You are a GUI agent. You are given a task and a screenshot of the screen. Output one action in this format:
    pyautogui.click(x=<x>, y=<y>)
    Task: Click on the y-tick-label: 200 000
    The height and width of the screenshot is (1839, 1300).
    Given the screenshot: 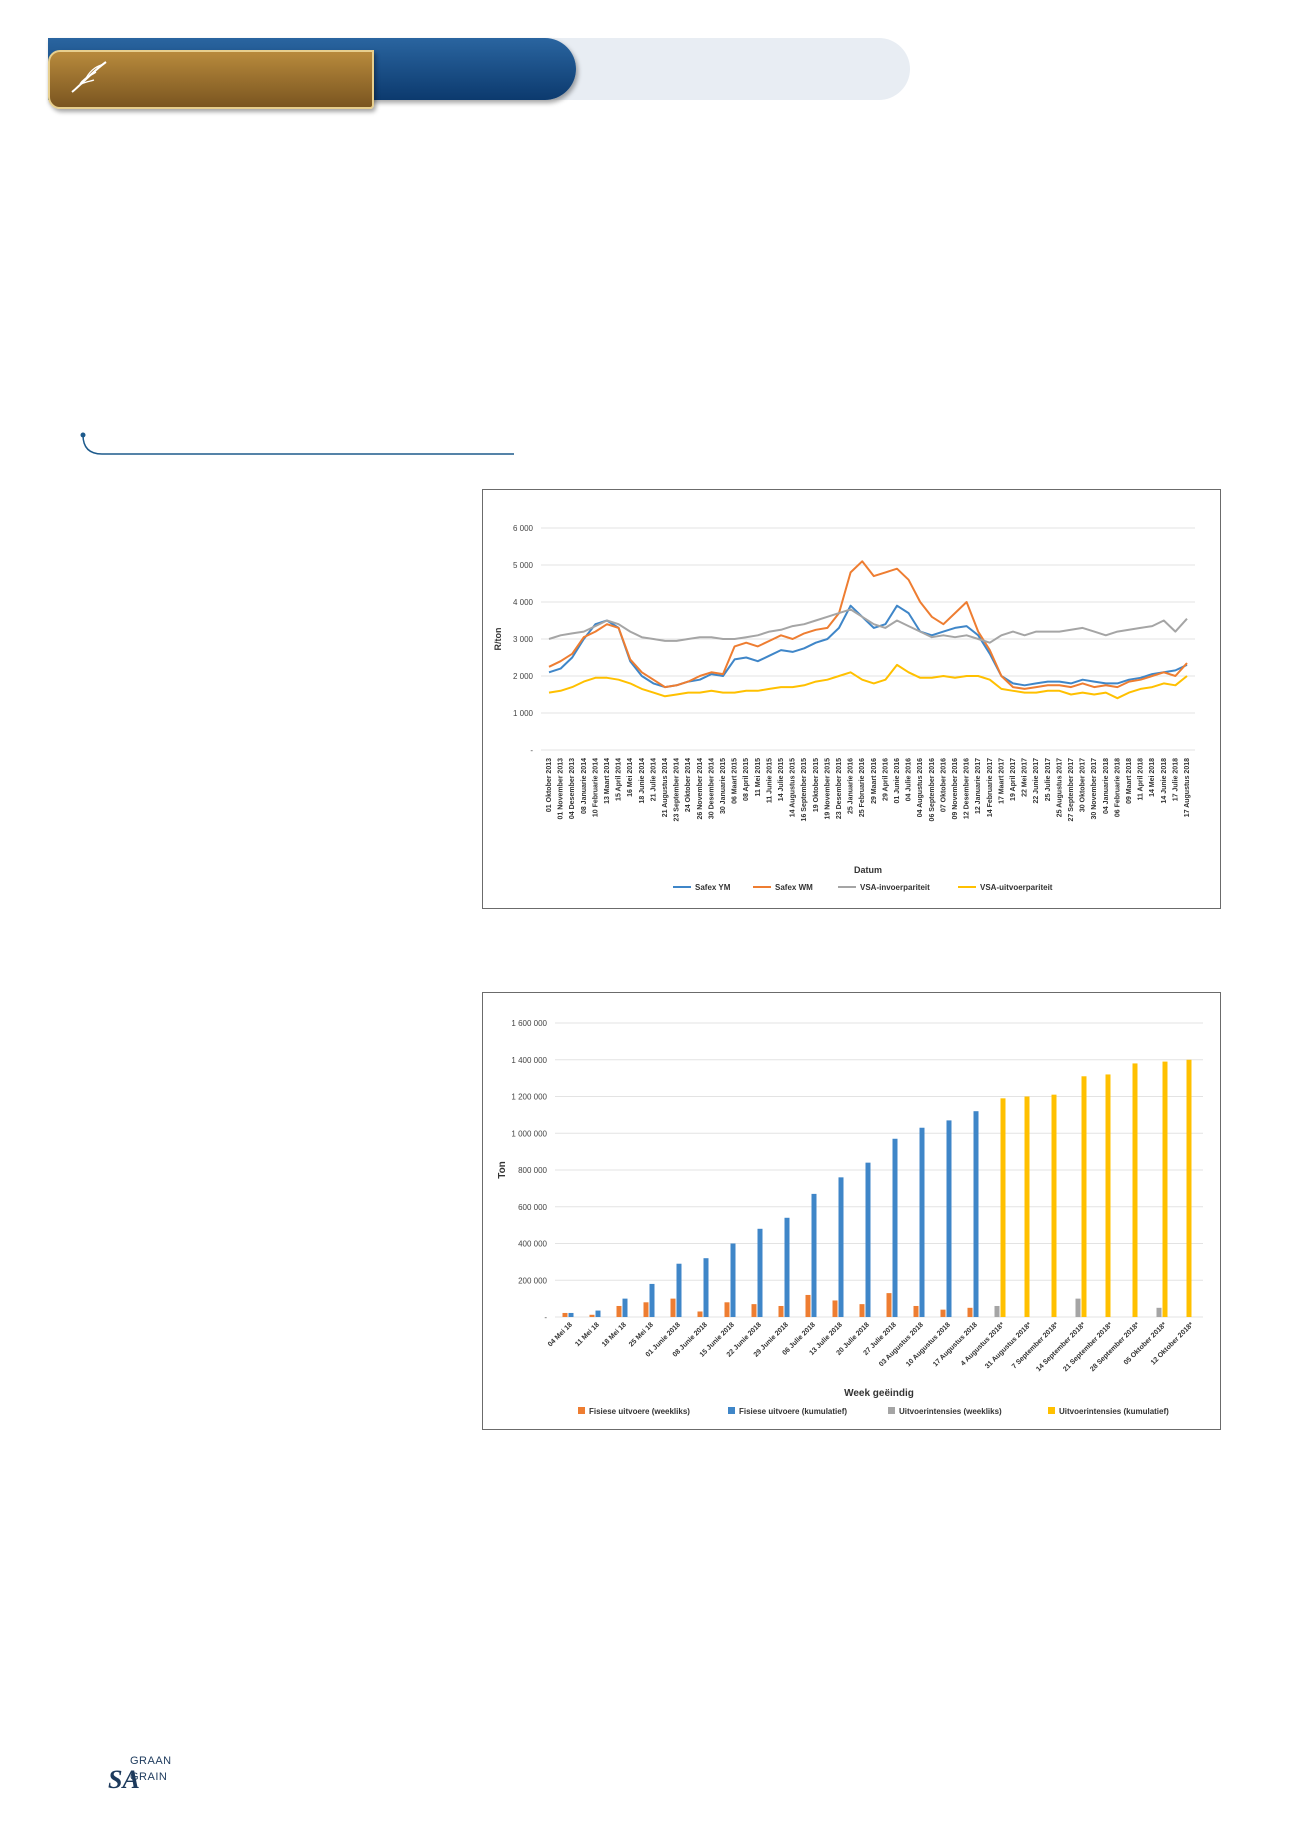 What is the action you would take?
    pyautogui.click(x=532, y=1280)
    